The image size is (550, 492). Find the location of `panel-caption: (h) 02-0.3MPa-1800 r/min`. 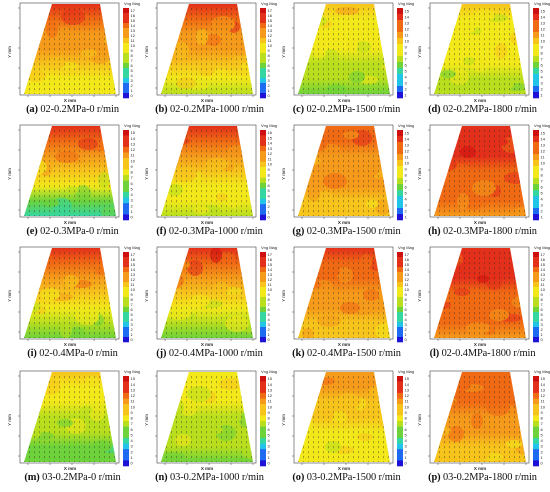

panel-caption: (h) 02-0.3MPa-1800 r/min is located at coordinates (482, 231).